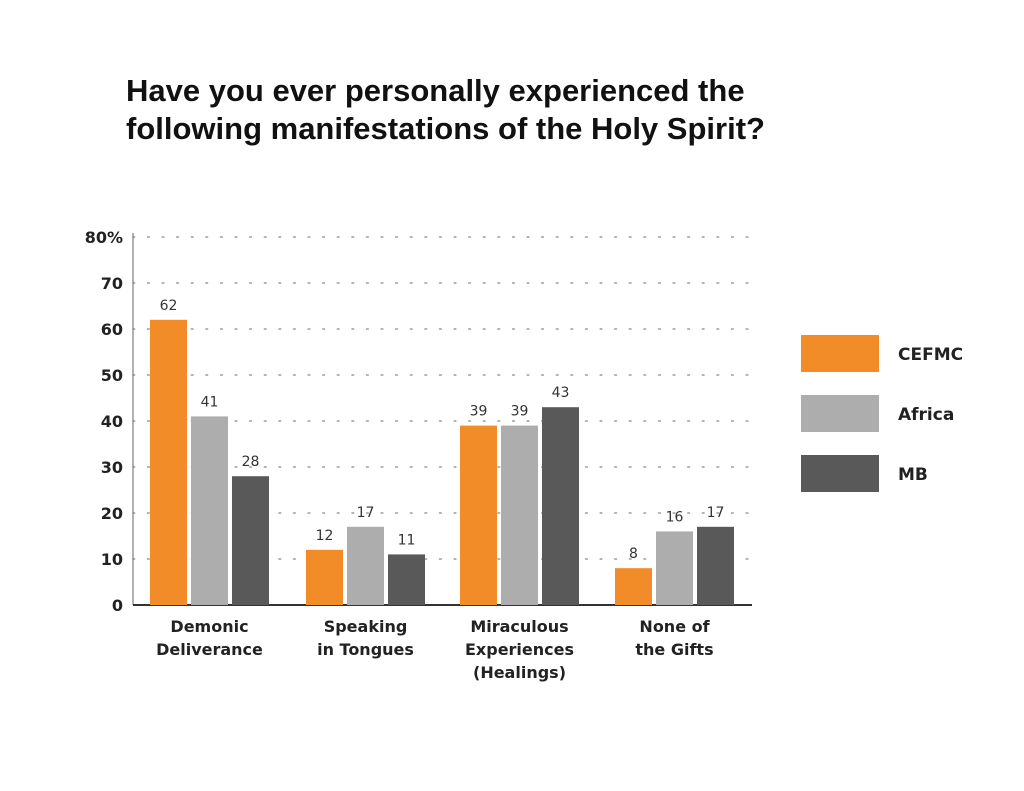  I want to click on y-tick-label: 60, so click(112, 329).